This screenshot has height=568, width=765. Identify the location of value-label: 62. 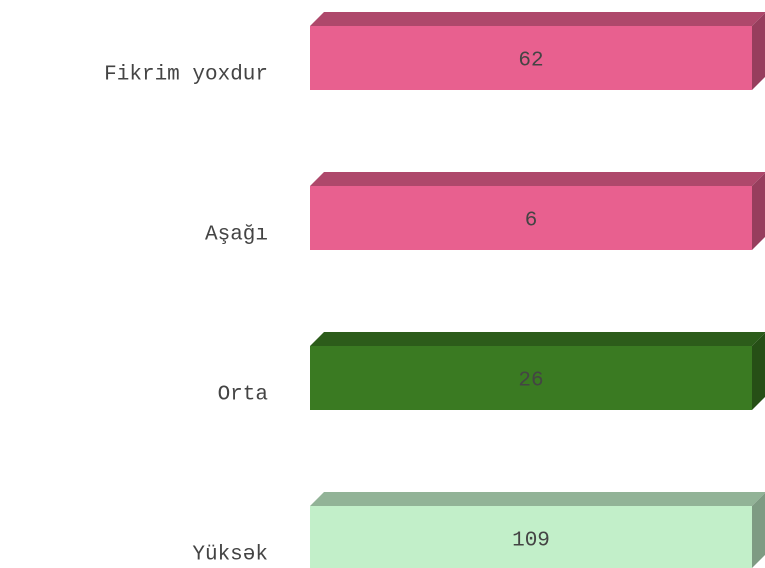
(530, 61).